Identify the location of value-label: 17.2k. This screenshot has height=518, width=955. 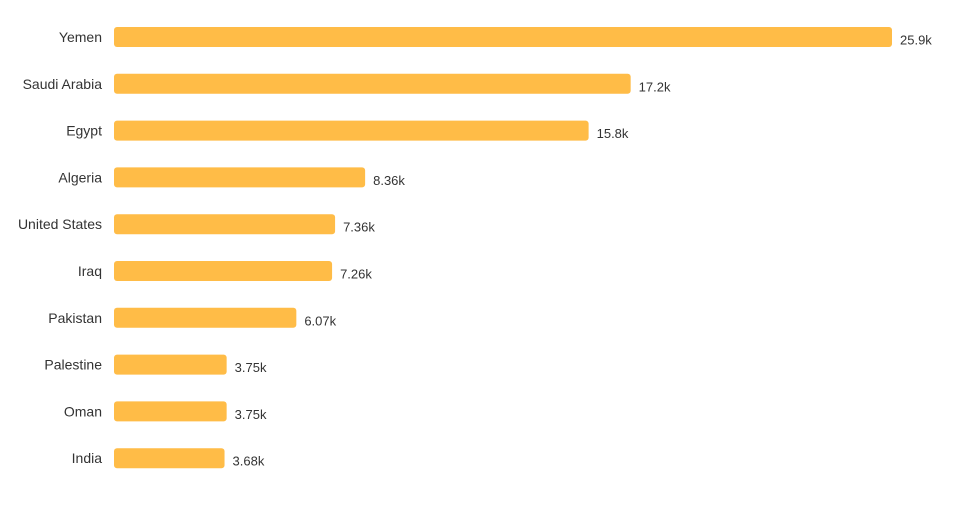
(655, 86).